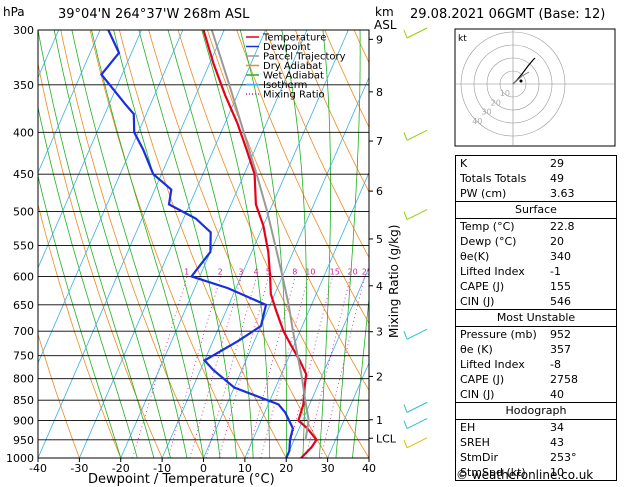 The width and height of the screenshot is (629, 487). I want to click on hodograph-storm-point, so click(521, 81).